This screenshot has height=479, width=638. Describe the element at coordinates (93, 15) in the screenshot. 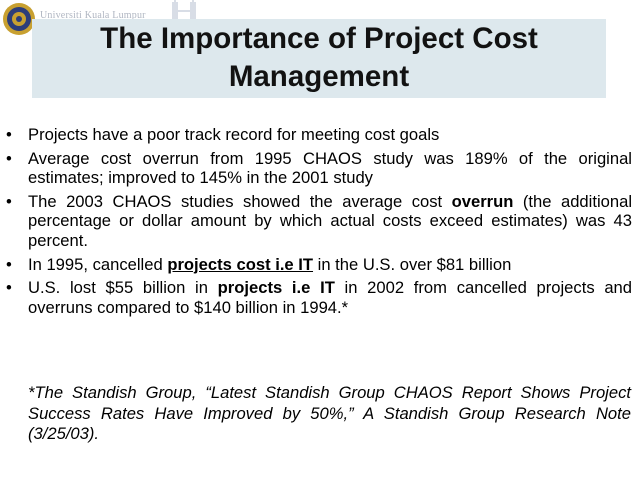

I see `university-name: Universiti Kuala Lumpur` at that location.